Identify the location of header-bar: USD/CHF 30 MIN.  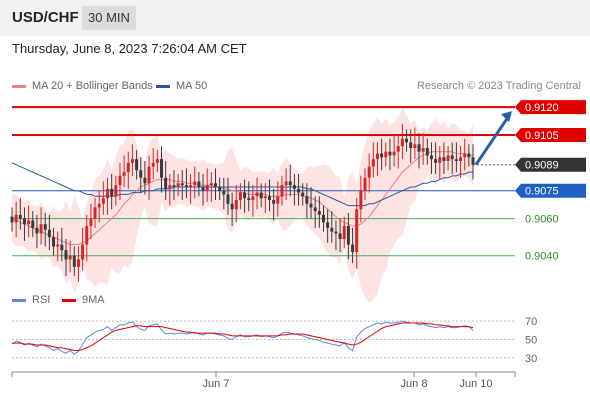
(295, 18).